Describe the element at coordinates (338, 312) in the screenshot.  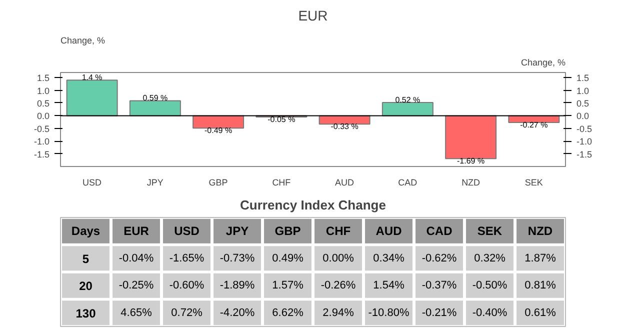
I see `text: 2.94%` at that location.